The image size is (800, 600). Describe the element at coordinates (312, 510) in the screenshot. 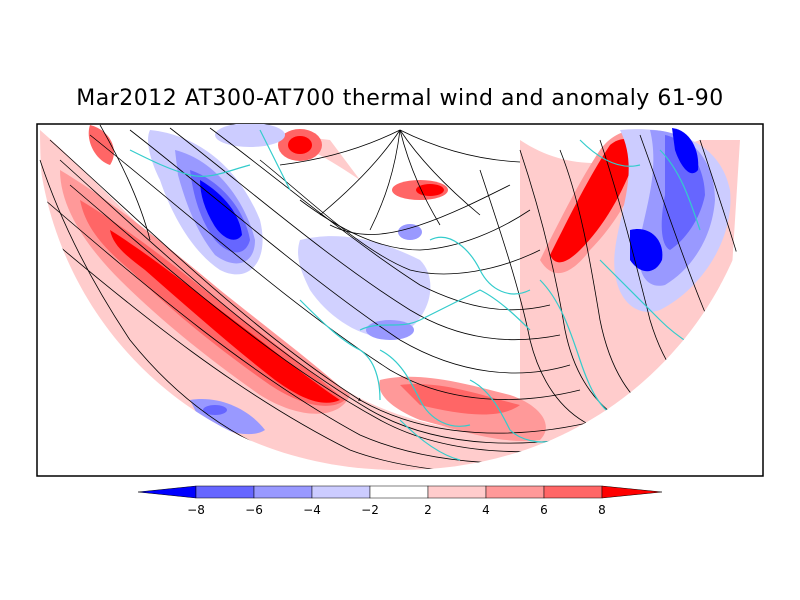

I see `colorbar-label: −4` at that location.